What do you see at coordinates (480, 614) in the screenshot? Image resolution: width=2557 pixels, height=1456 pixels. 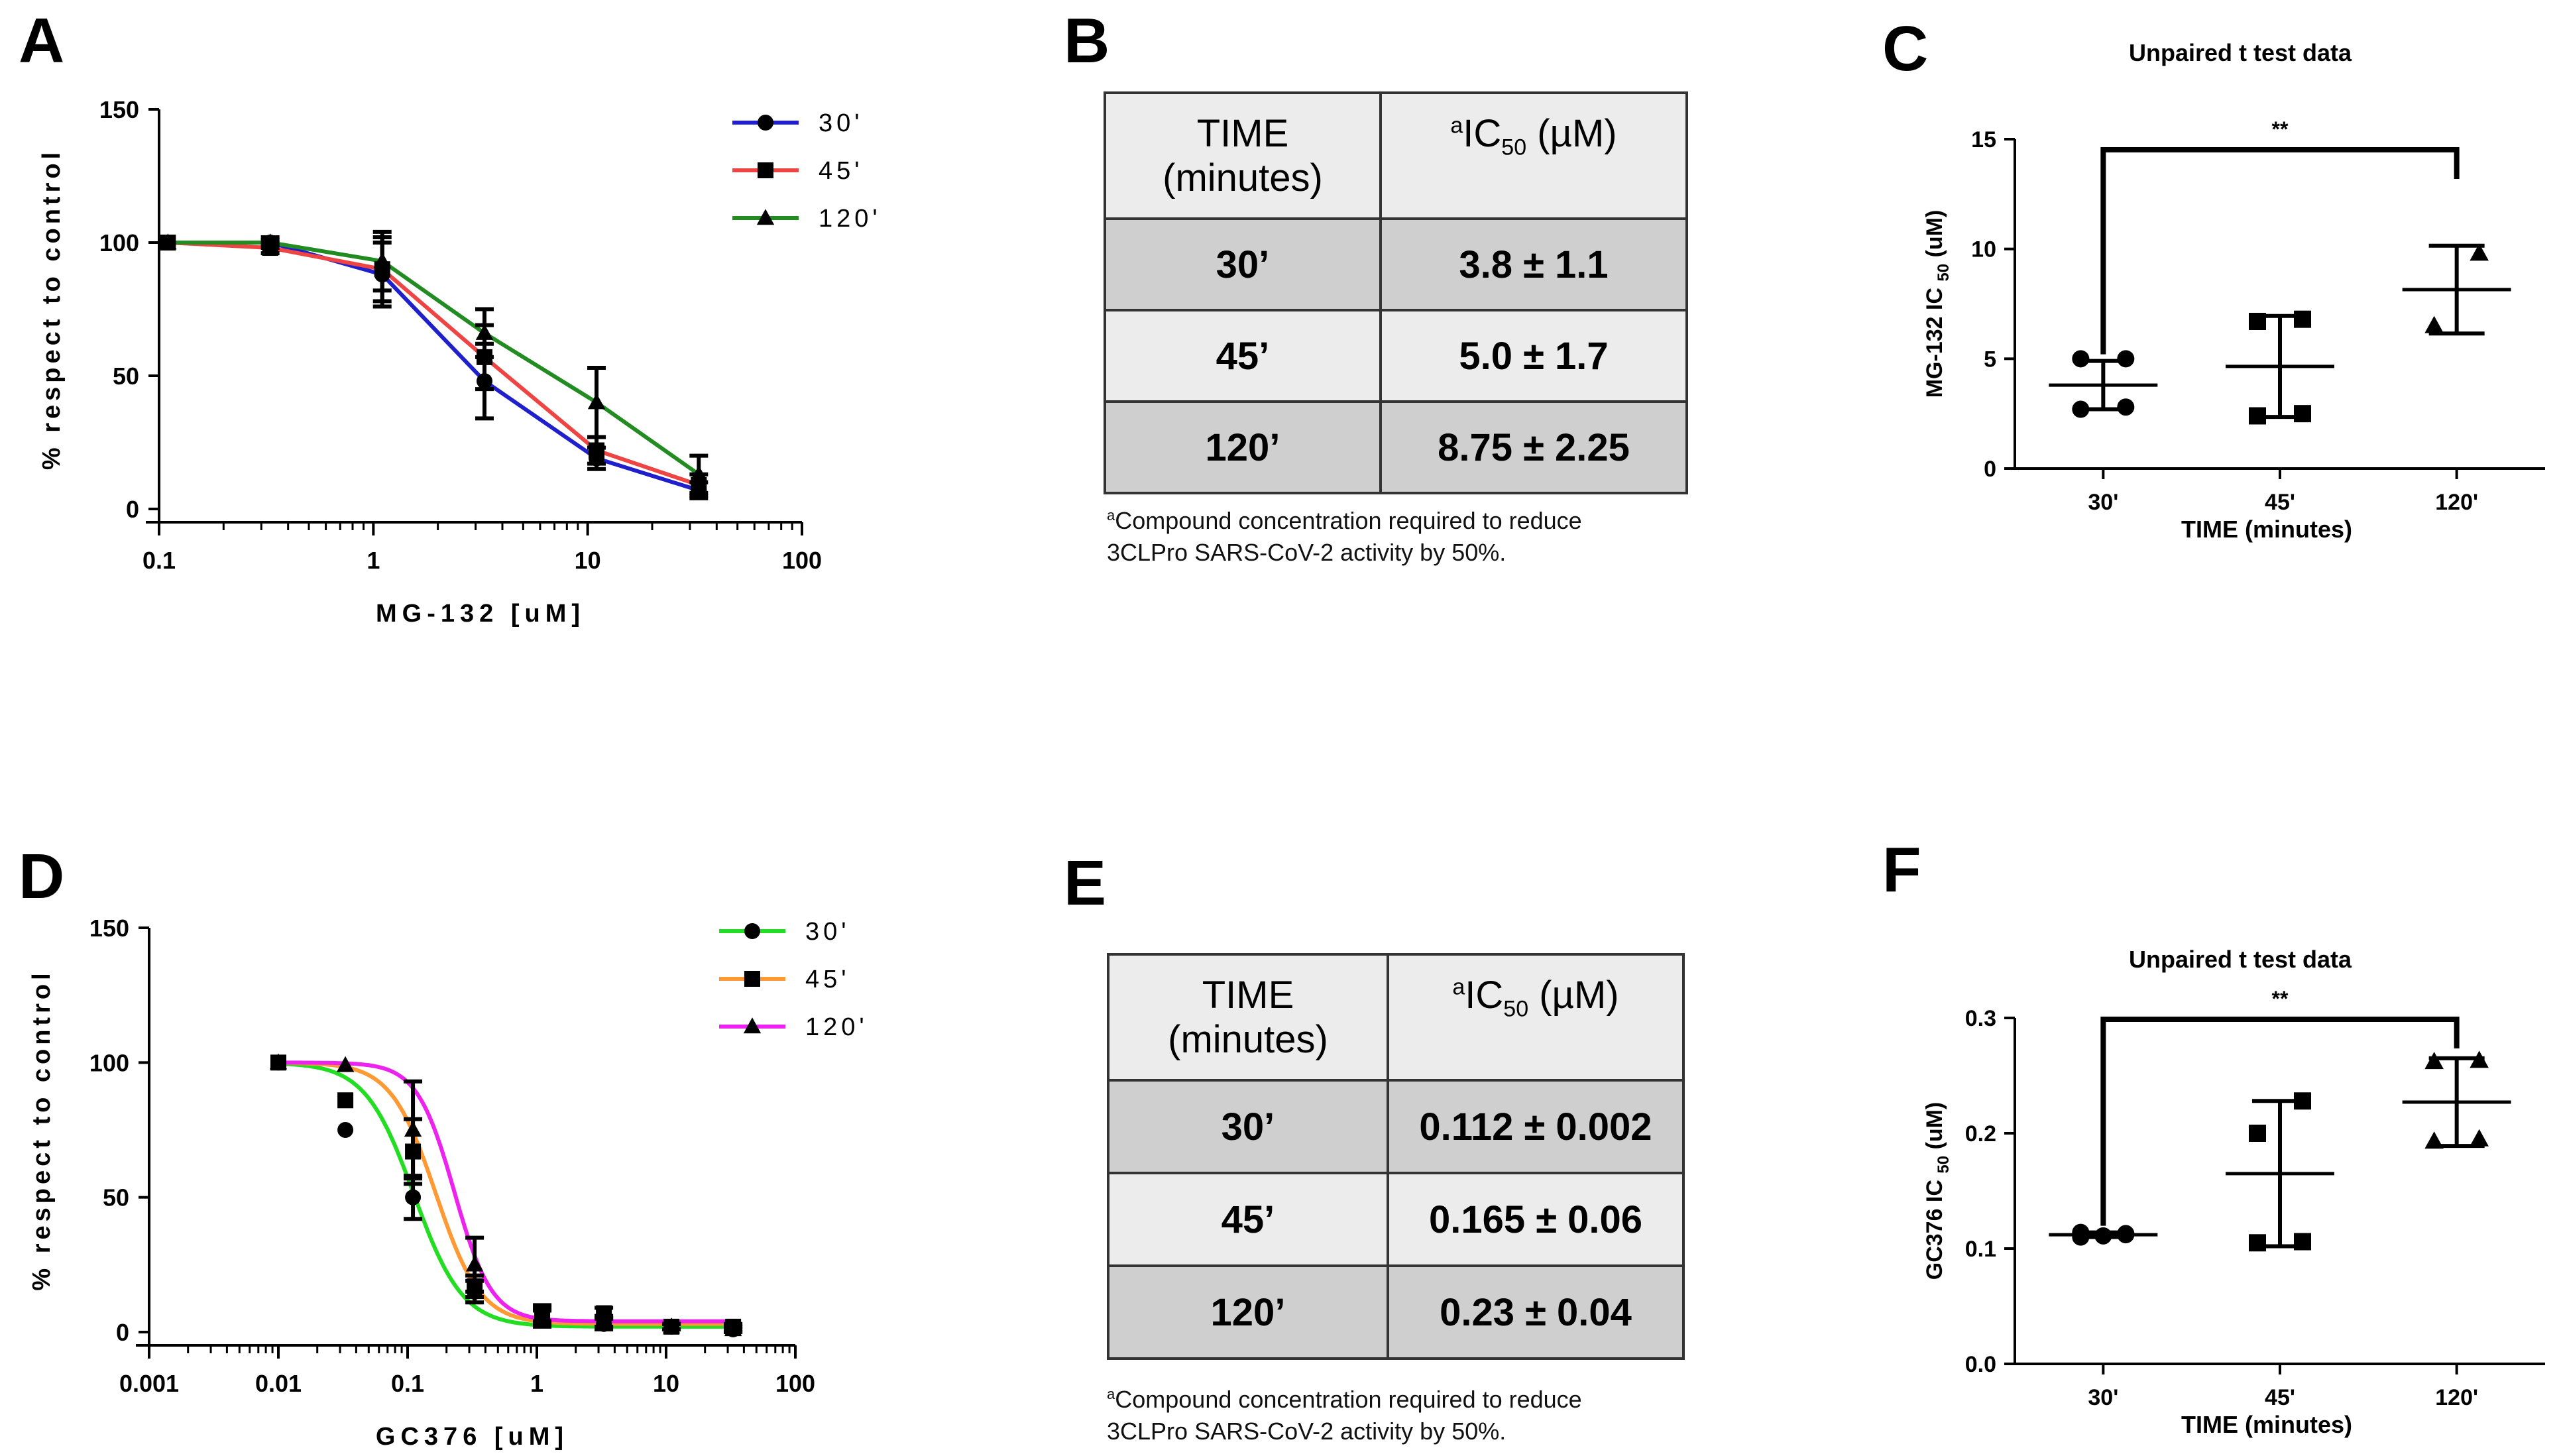 I see `x-axis-label: MG-132 [uM]` at bounding box center [480, 614].